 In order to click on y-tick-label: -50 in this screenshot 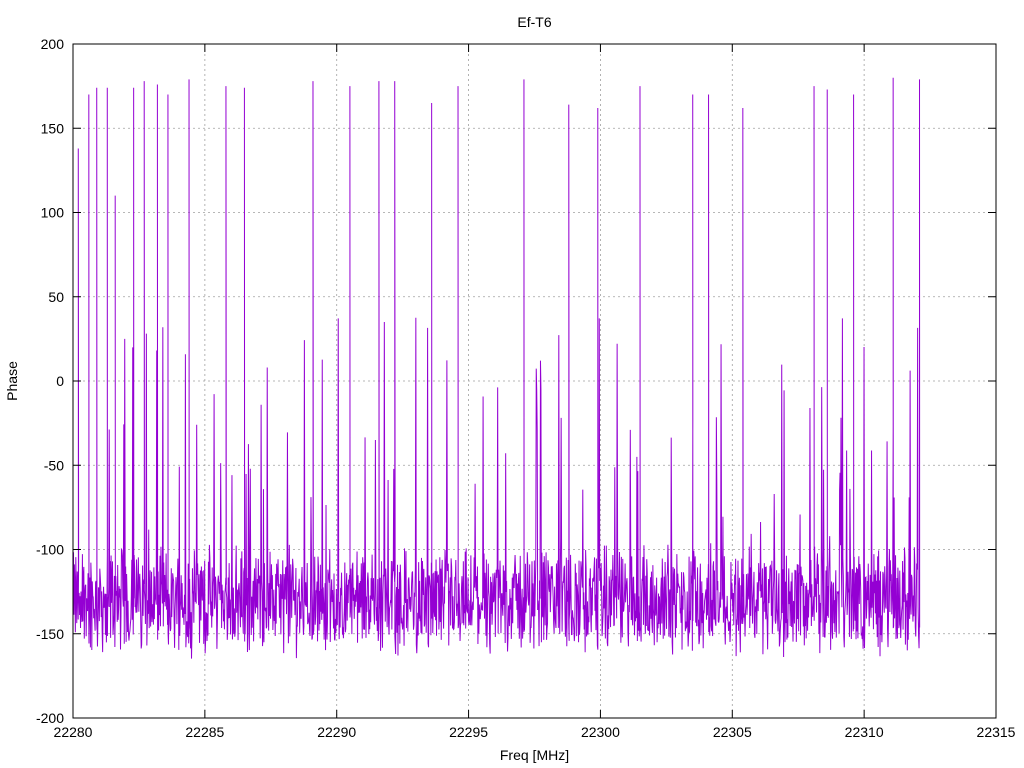, I will do `click(54, 465)`.